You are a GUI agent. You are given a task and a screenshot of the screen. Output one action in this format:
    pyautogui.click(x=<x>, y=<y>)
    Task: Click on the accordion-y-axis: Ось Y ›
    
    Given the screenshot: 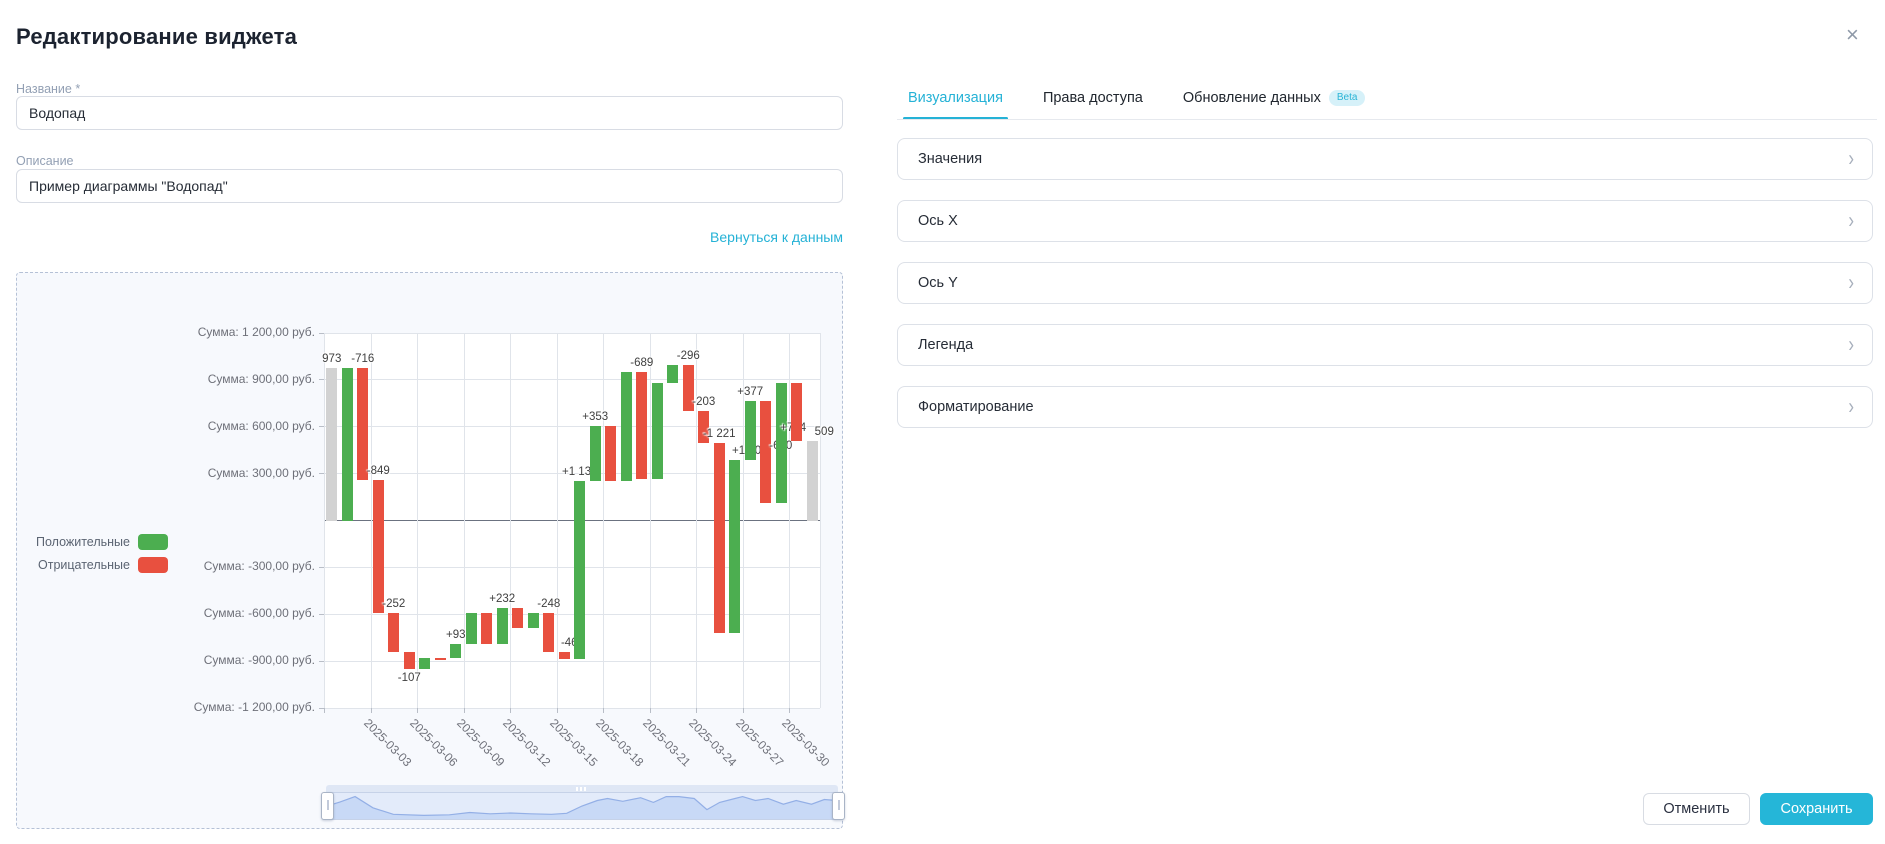 What is the action you would take?
    pyautogui.click(x=1385, y=283)
    